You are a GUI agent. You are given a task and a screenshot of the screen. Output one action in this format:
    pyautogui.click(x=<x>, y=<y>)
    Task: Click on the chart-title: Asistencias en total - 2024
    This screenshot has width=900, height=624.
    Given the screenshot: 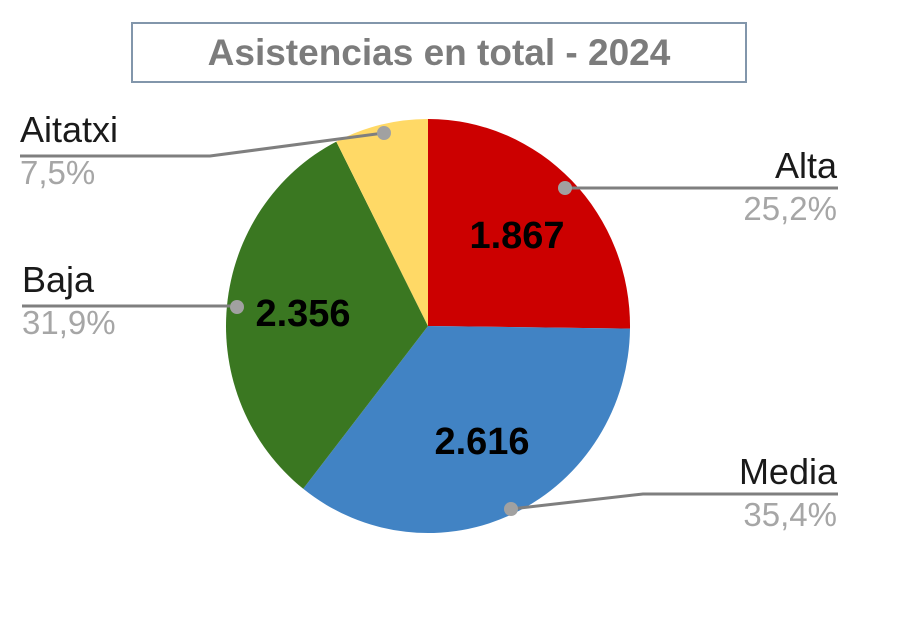 What is the action you would take?
    pyautogui.click(x=439, y=52)
    